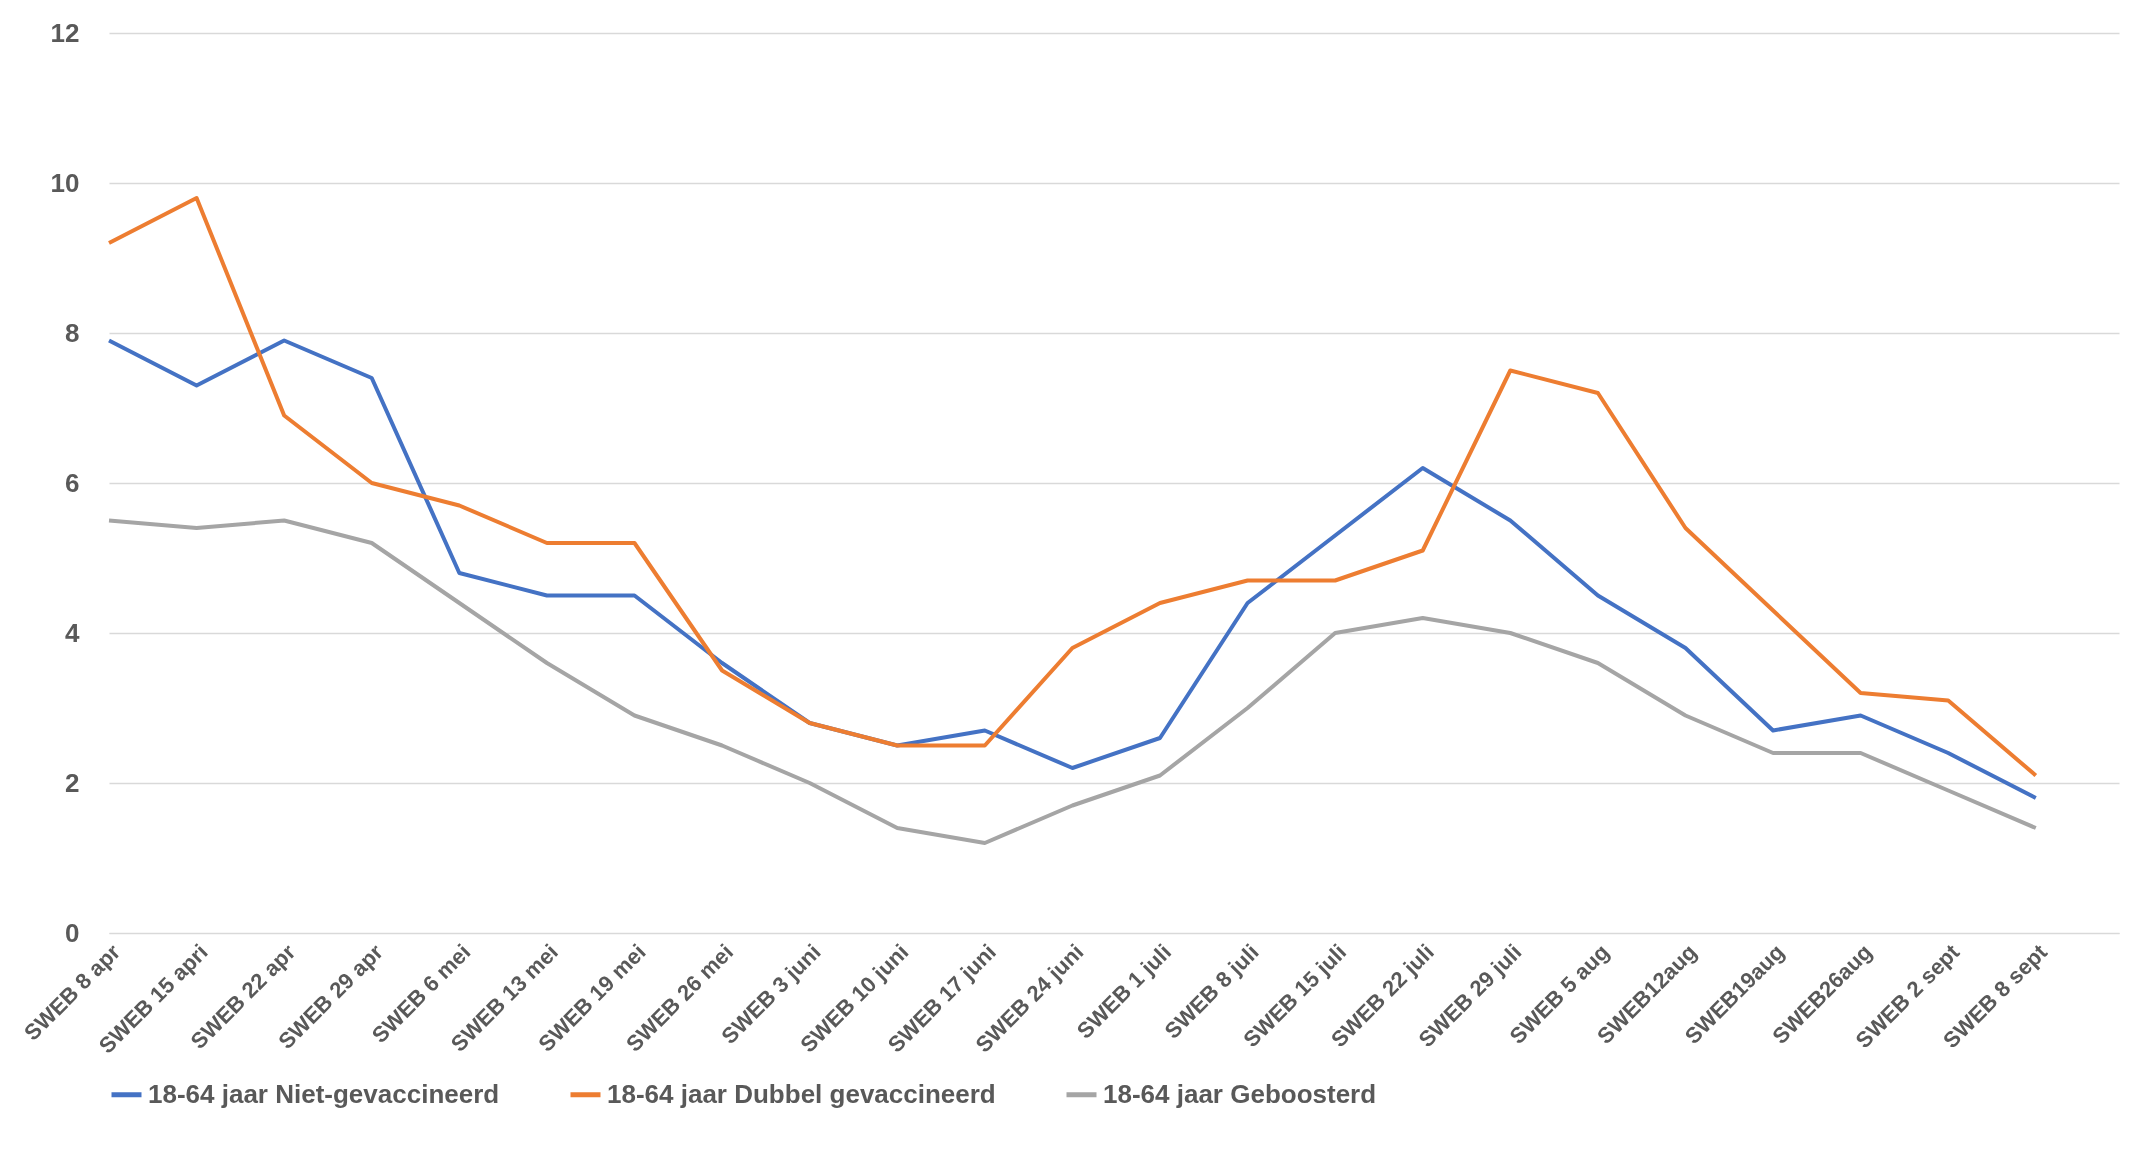 The image size is (2149, 1163). Describe the element at coordinates (72, 332) in the screenshot. I see `y-tick-label: 8` at that location.